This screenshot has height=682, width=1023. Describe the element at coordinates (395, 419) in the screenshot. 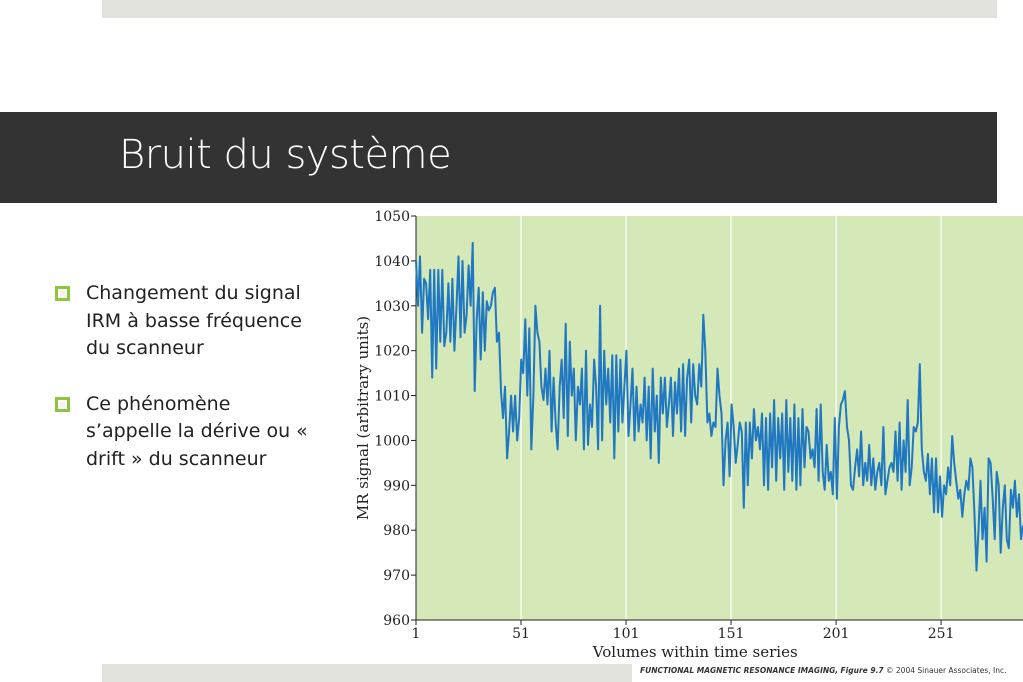

I see `y-tick-labels: 960 970 980 990 1000 1010 1020 1030 1040 1050` at that location.